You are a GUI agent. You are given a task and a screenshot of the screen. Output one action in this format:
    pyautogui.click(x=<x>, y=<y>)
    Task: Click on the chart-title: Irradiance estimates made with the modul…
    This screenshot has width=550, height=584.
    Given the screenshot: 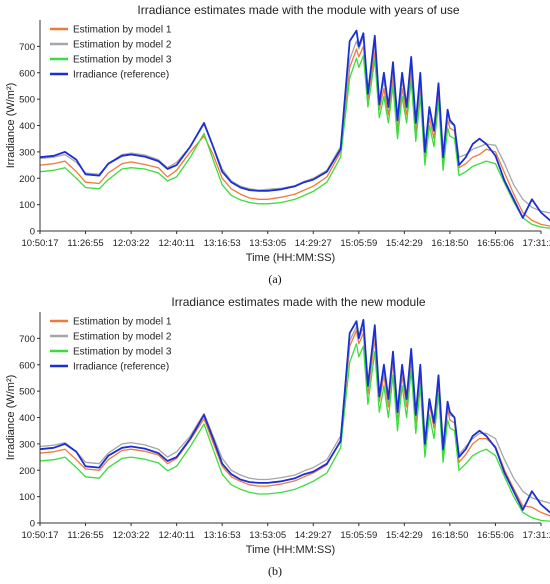 What is the action you would take?
    pyautogui.click(x=298, y=10)
    